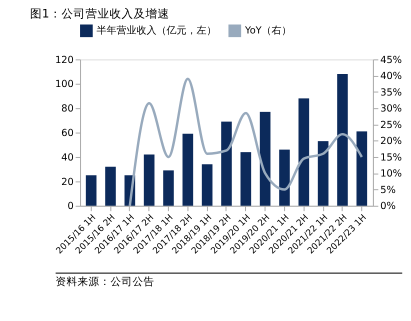 This screenshot has width=411, height=321. Describe the element at coordinates (391, 174) in the screenshot. I see `y2-tick-label: 10%` at that location.